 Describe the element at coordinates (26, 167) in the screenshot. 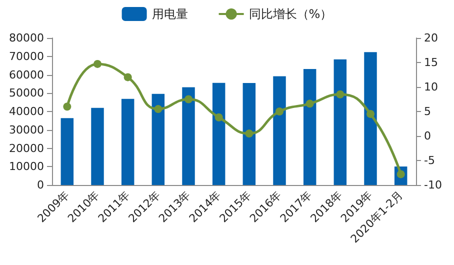

I see `y-tick-label: 10000` at that location.